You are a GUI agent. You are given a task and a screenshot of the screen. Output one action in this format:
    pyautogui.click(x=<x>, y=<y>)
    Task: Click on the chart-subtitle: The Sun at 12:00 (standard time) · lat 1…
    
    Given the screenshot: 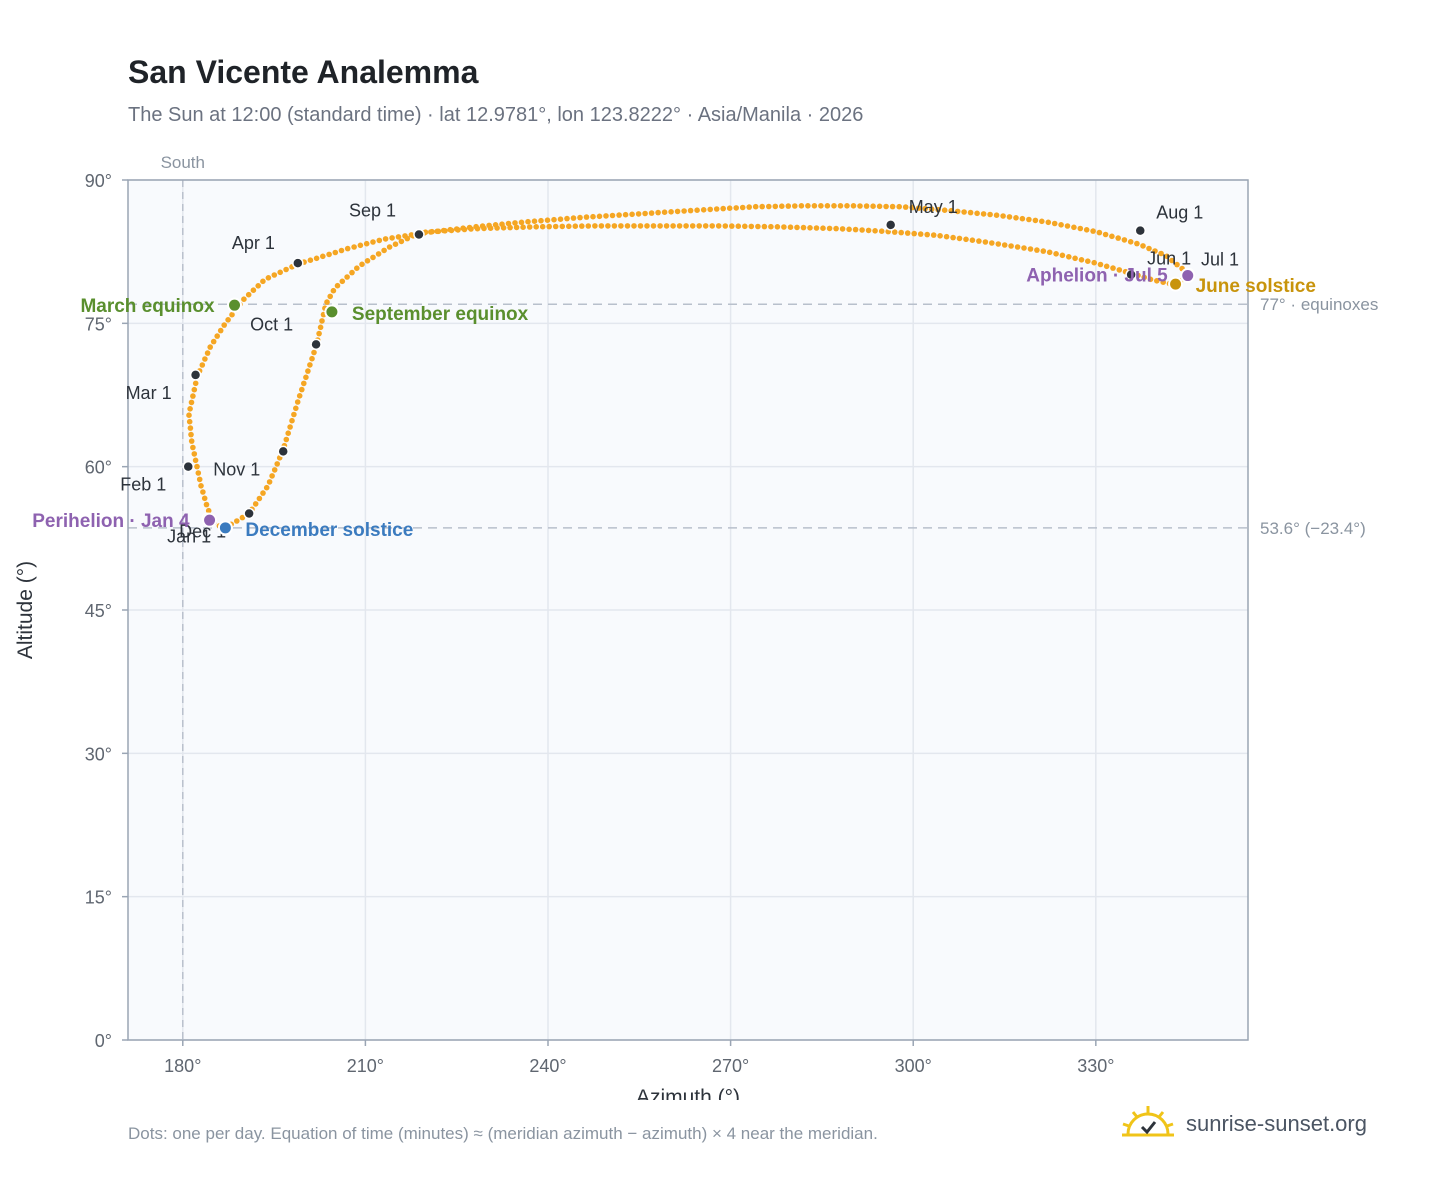 What is the action you would take?
    pyautogui.click(x=496, y=115)
    